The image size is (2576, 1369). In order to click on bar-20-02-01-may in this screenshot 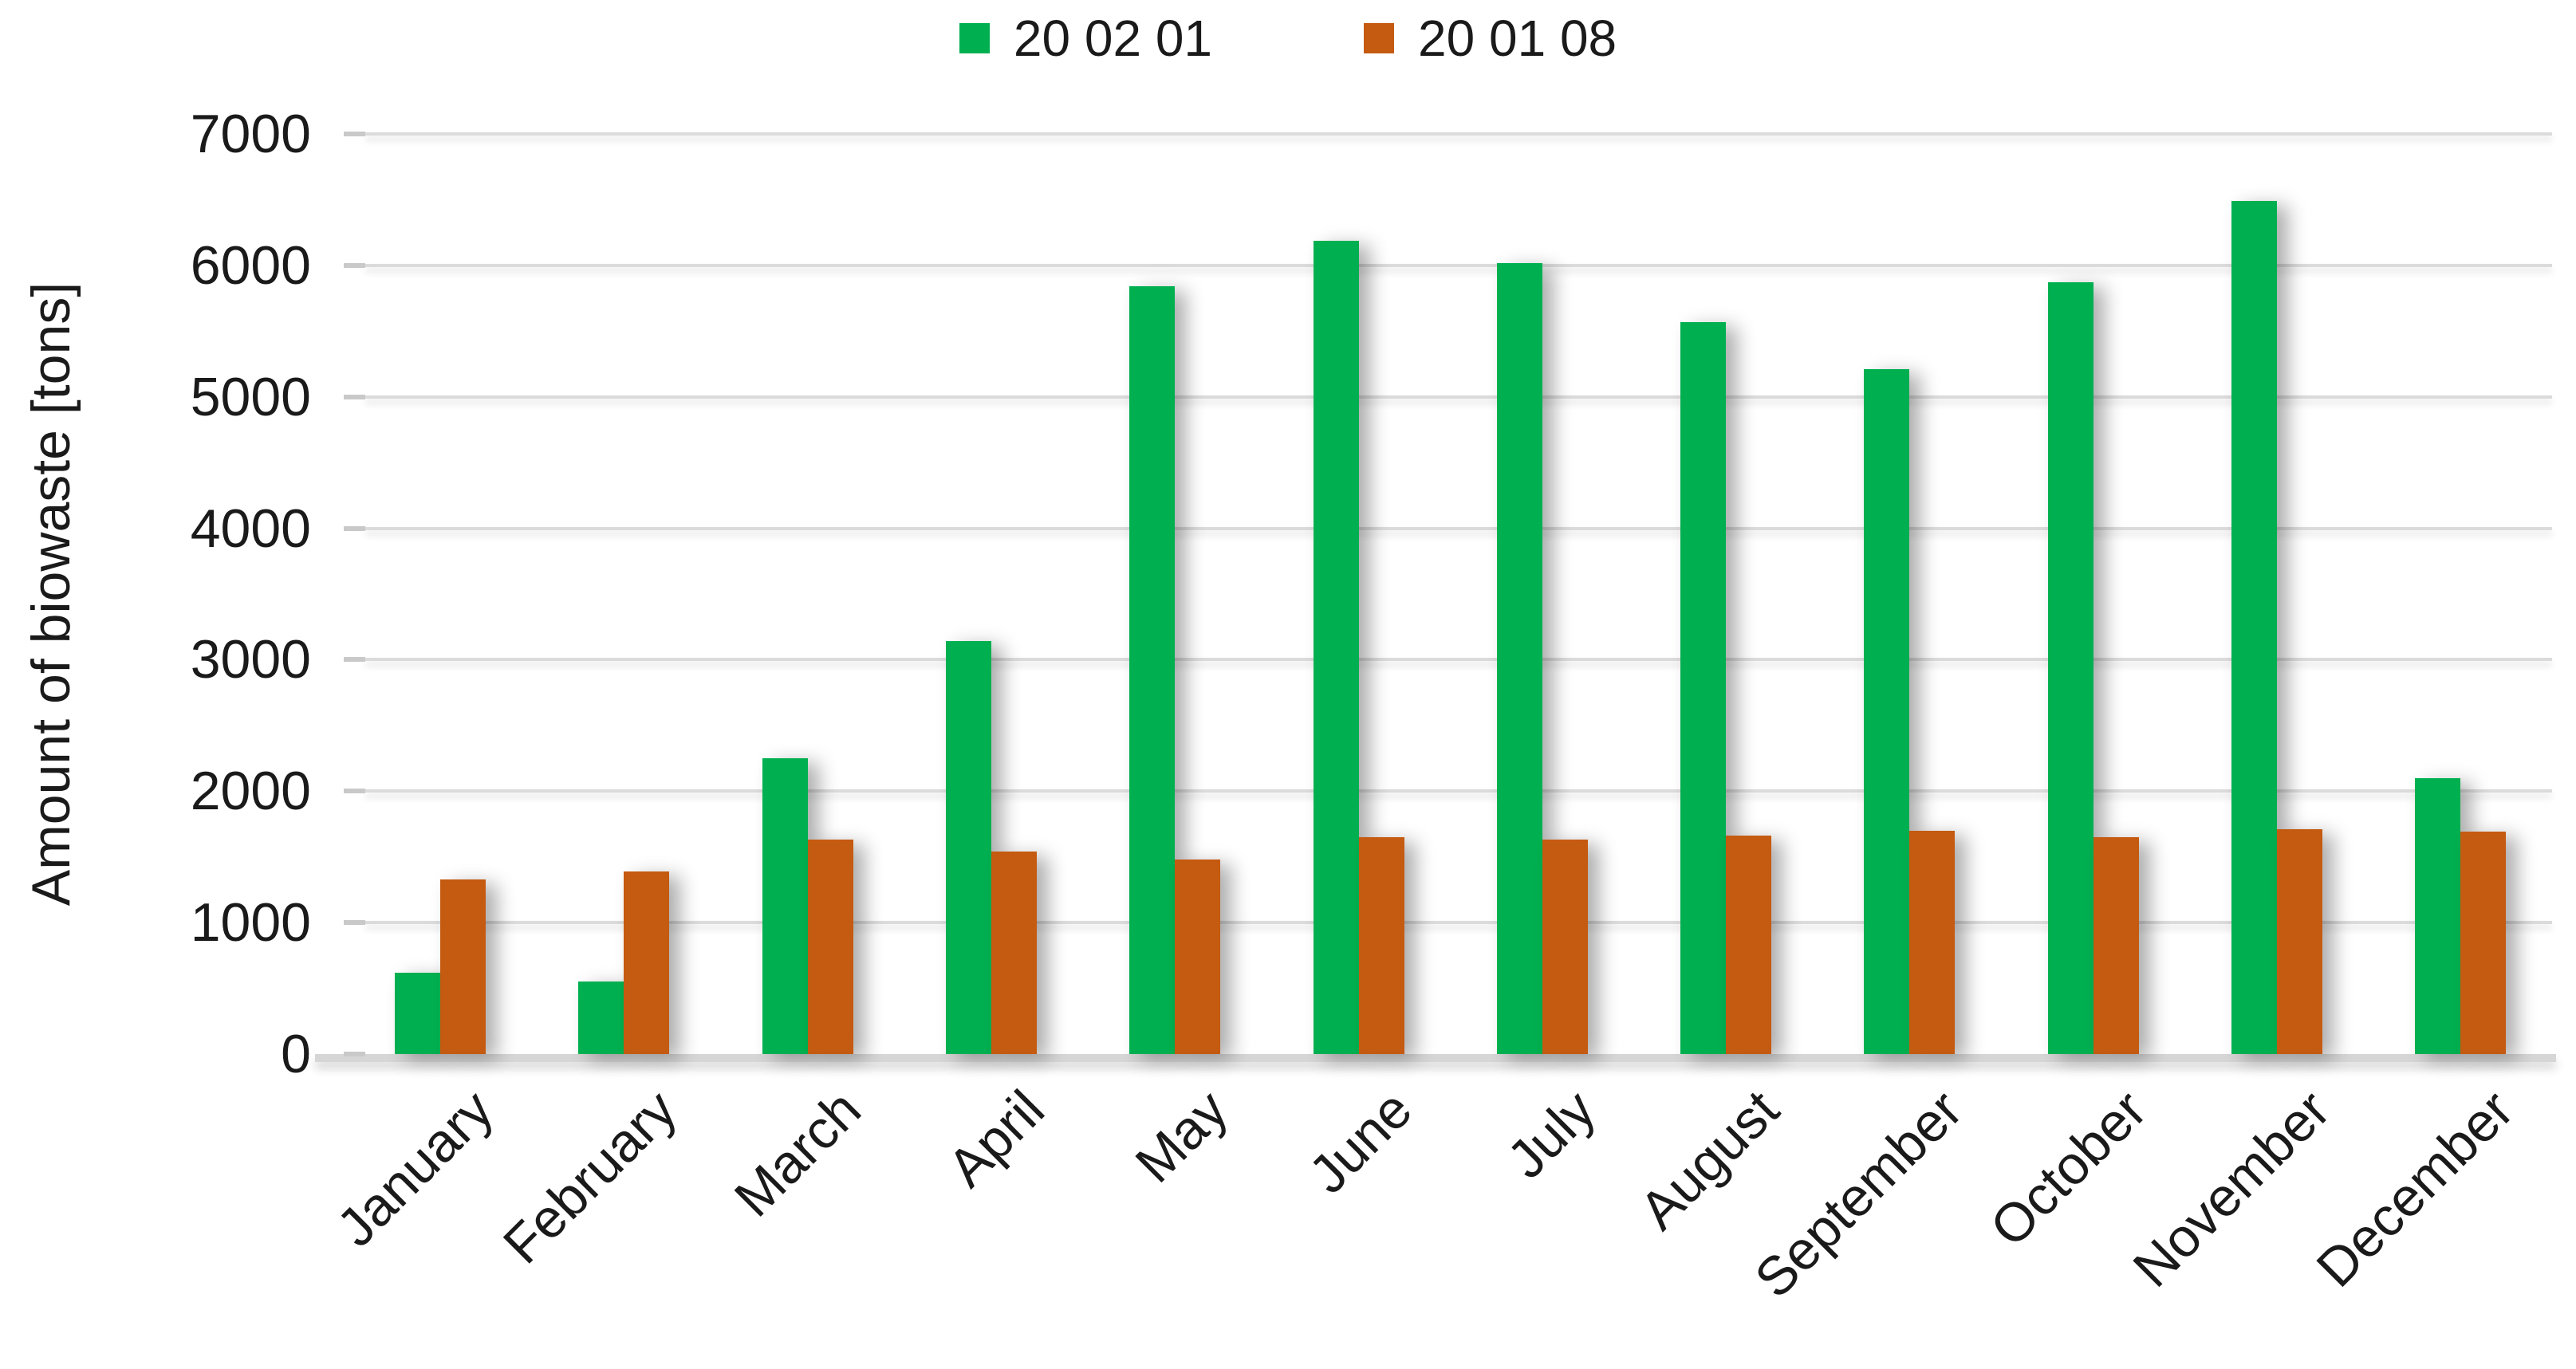, I will do `click(1152, 670)`.